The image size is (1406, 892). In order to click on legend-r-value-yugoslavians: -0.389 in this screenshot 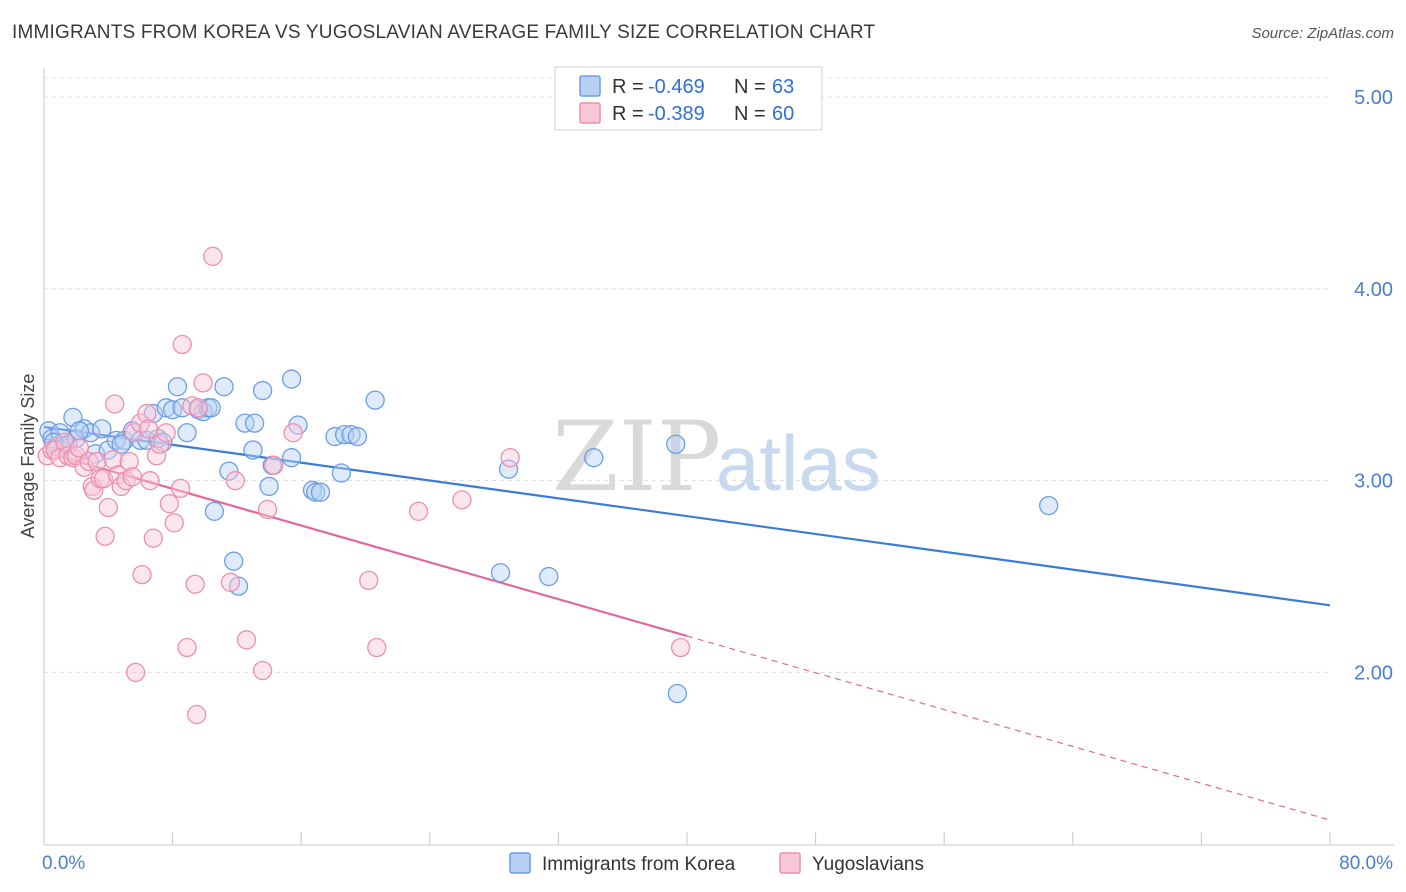, I will do `click(676, 114)`.